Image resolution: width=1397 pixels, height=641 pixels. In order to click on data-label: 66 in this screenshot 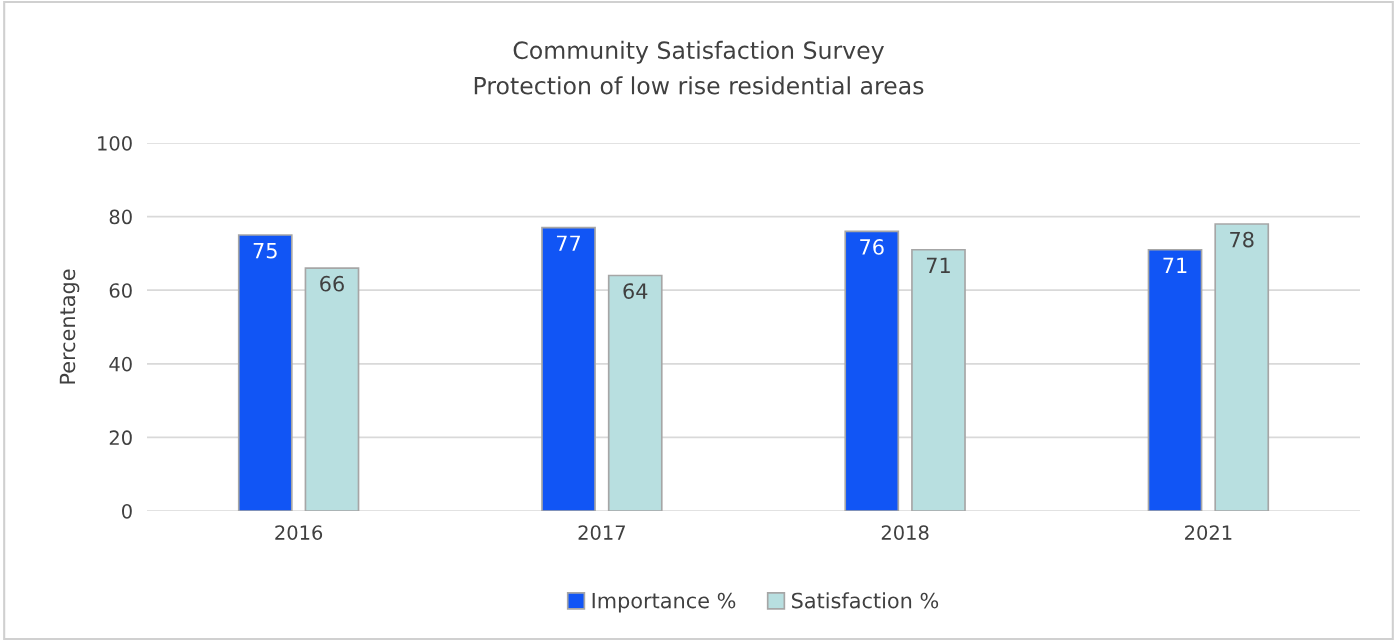, I will do `click(332, 283)`.